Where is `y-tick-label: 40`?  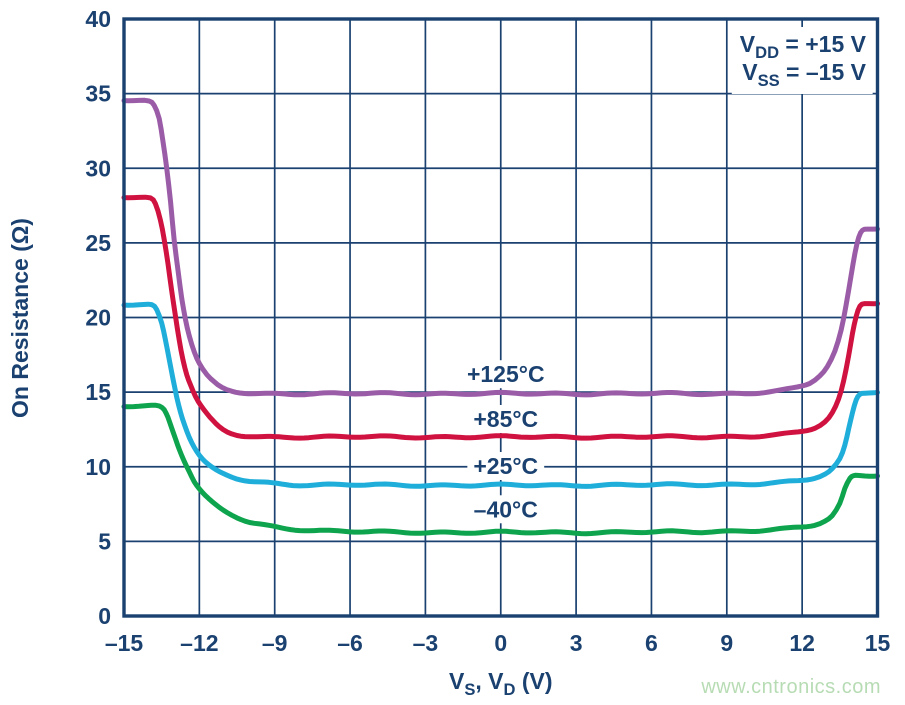 y-tick-label: 40 is located at coordinates (98, 19).